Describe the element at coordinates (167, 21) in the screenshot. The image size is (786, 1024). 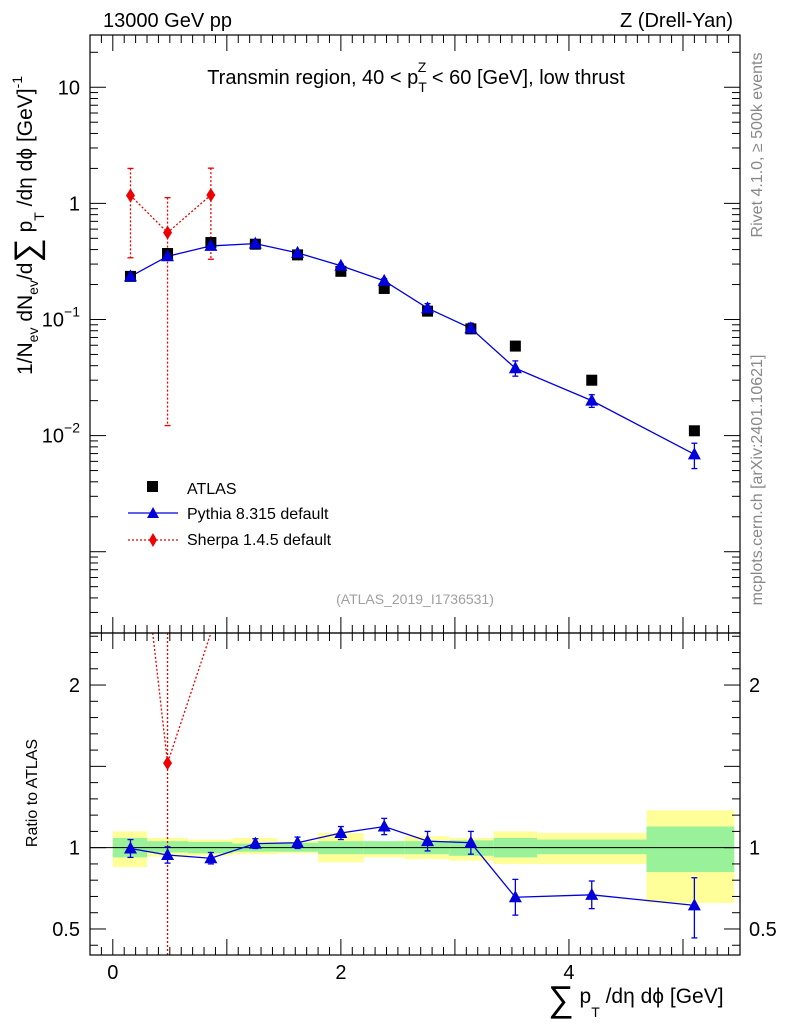
I see `header-left: 13000 GeV pp` at that location.